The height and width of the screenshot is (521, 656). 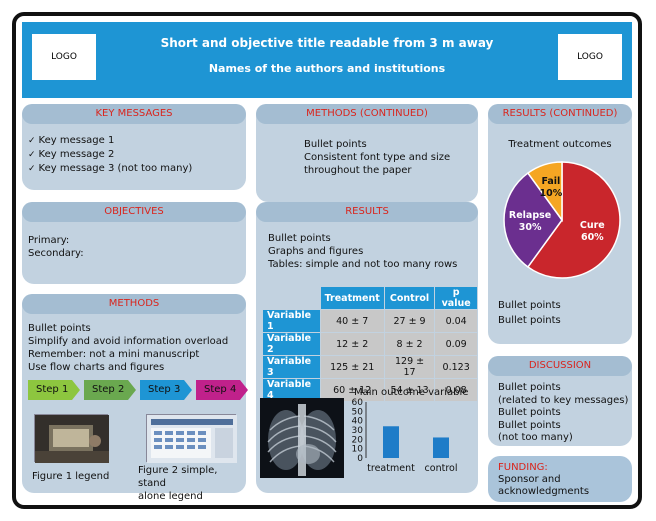 I want to click on table-cell: 0.08, so click(x=456, y=390).